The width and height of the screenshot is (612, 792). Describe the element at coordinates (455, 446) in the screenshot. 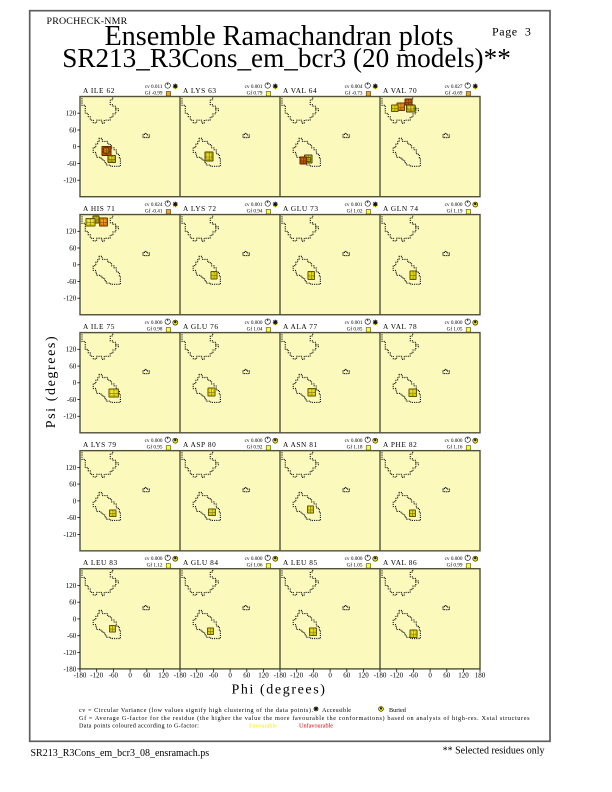

I see `svg-text: Gf 1.16` at that location.